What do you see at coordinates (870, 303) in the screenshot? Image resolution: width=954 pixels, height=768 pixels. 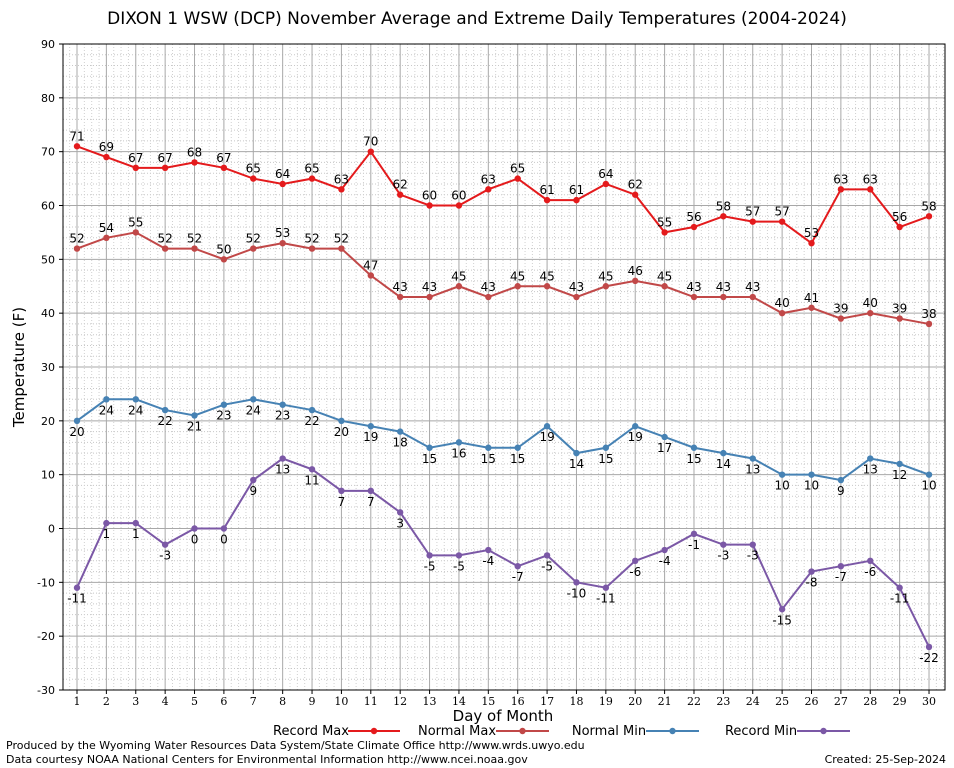 I see `normal-max-data-label: 40` at bounding box center [870, 303].